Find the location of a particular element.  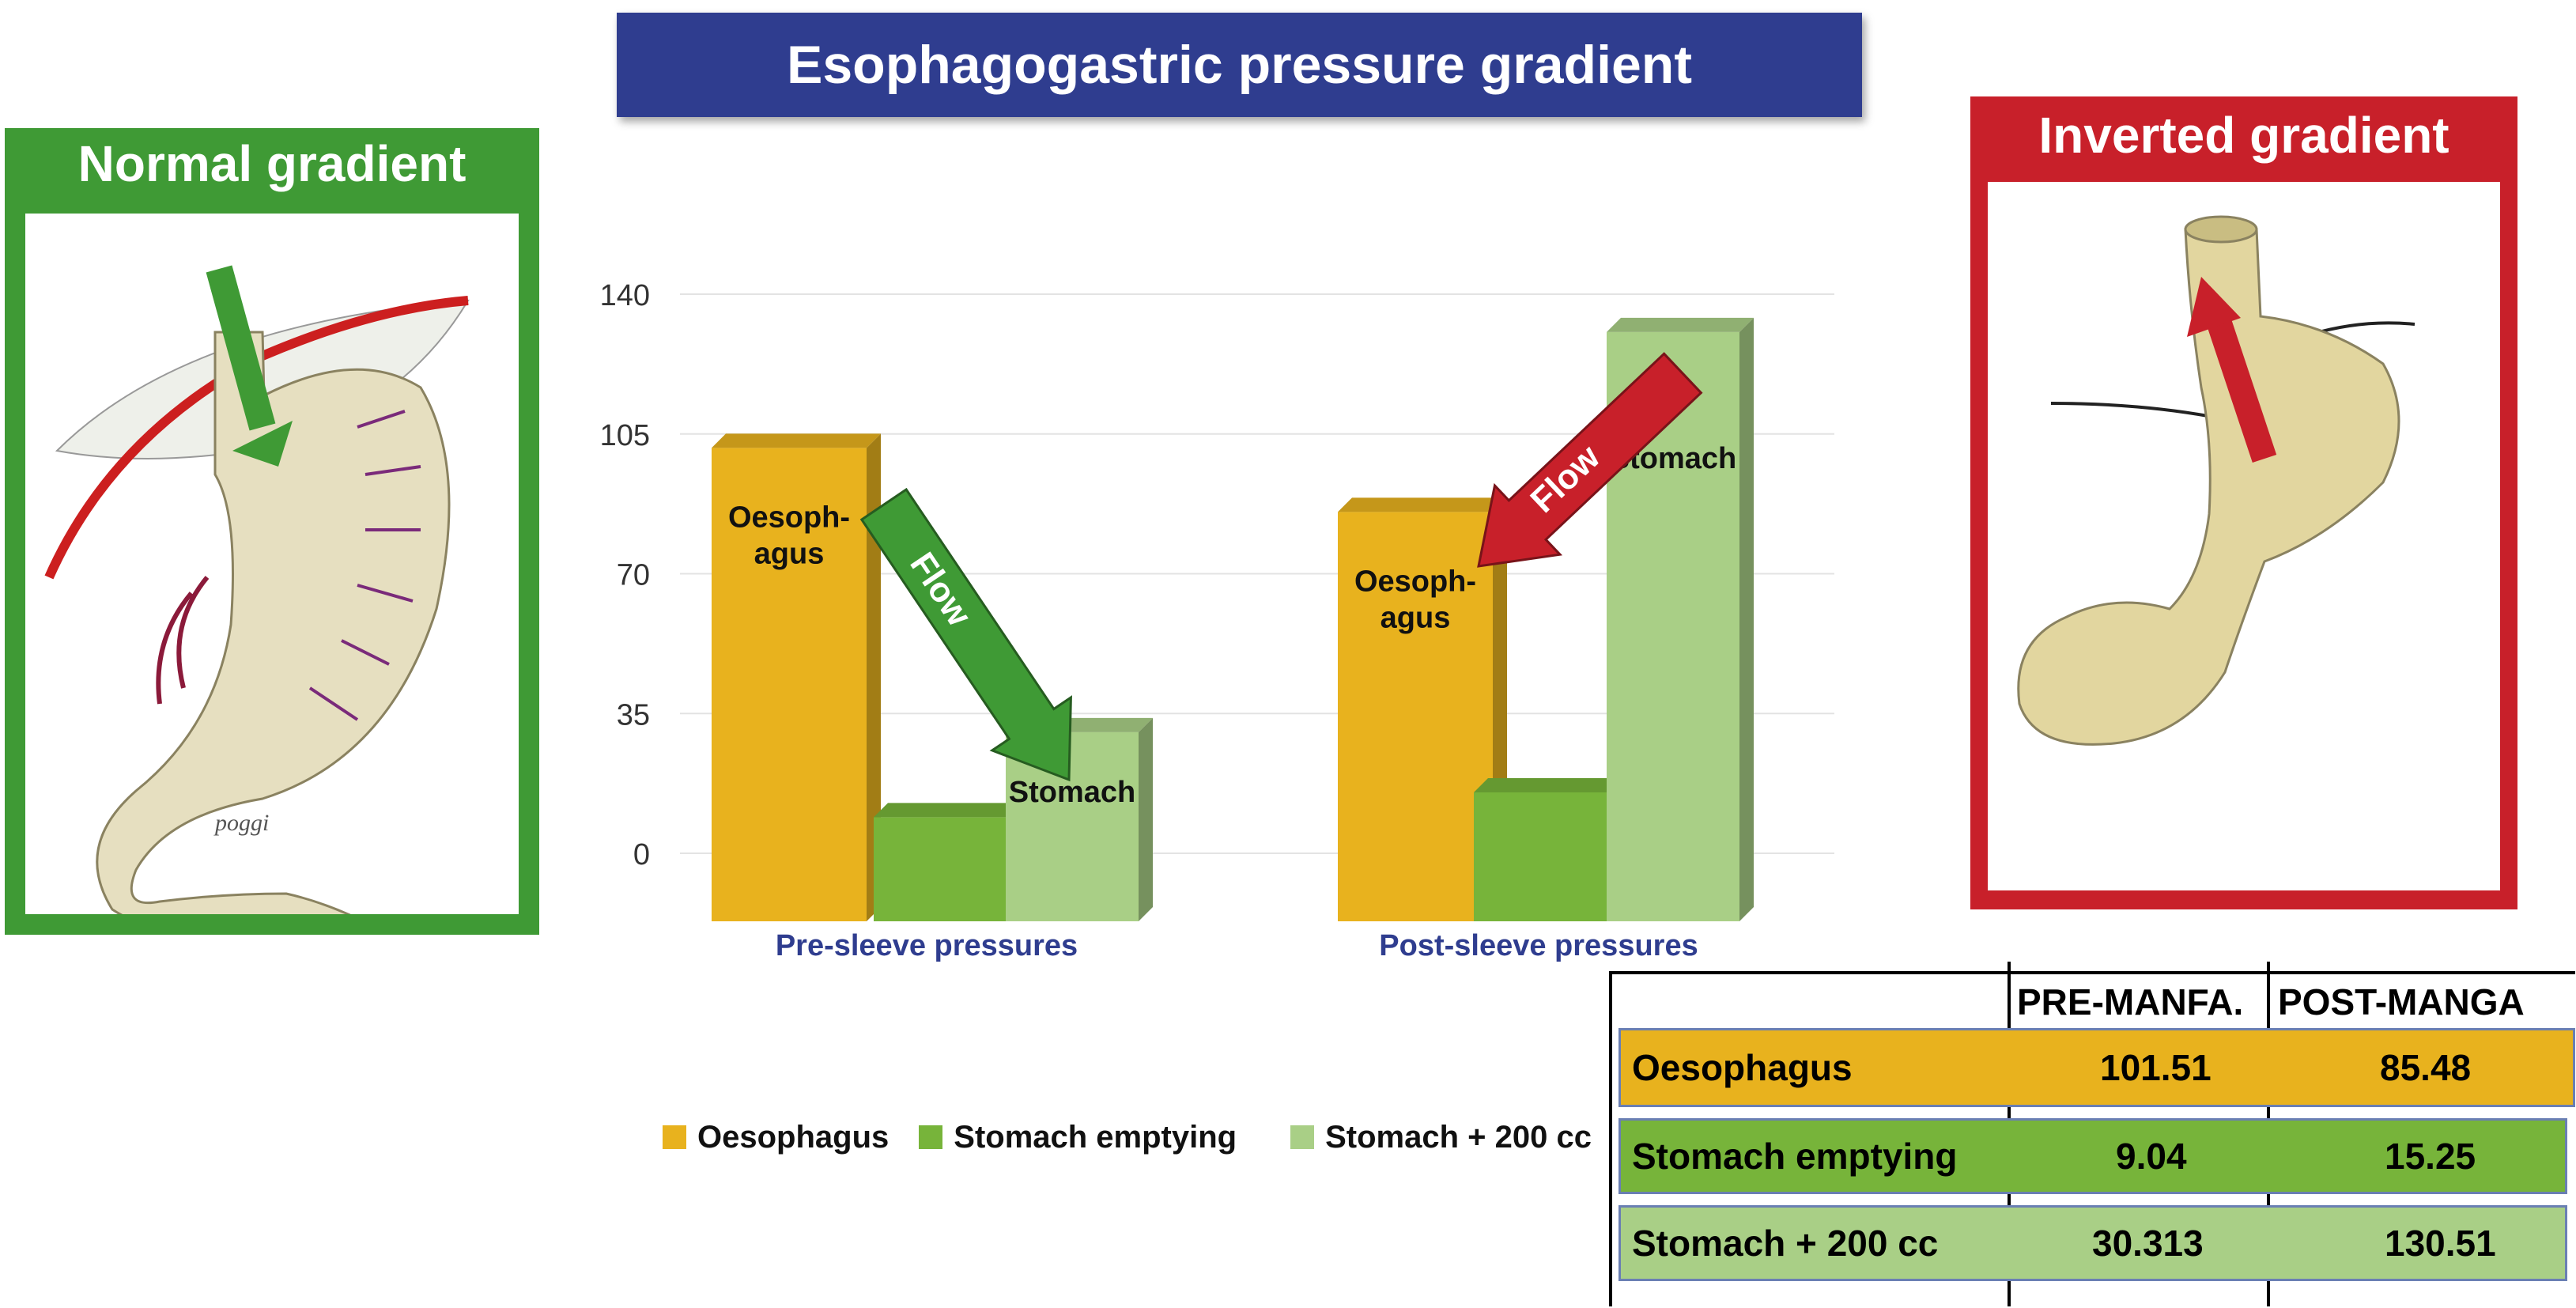

legend-item-oesophagus: Oesophagus is located at coordinates (776, 1138).